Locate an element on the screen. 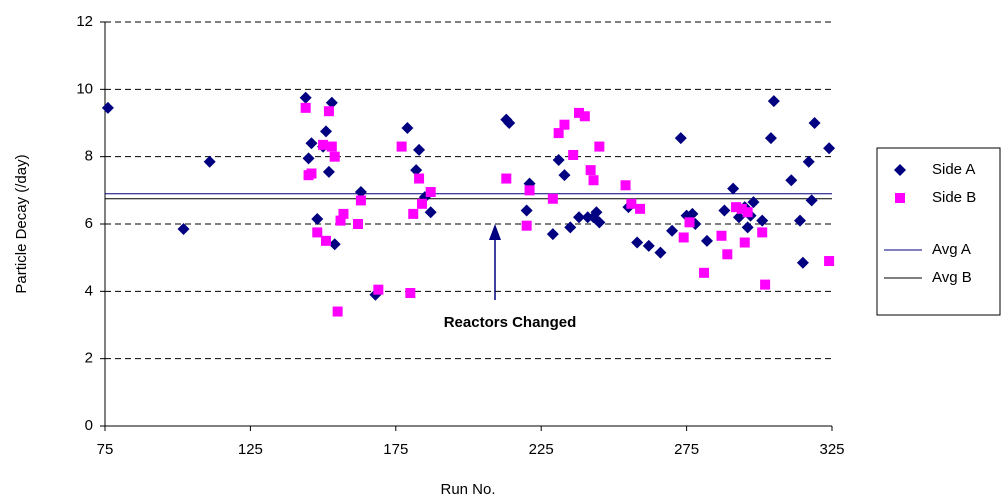 This screenshot has width=1008, height=503. y-tick-label: 12 is located at coordinates (84, 21).